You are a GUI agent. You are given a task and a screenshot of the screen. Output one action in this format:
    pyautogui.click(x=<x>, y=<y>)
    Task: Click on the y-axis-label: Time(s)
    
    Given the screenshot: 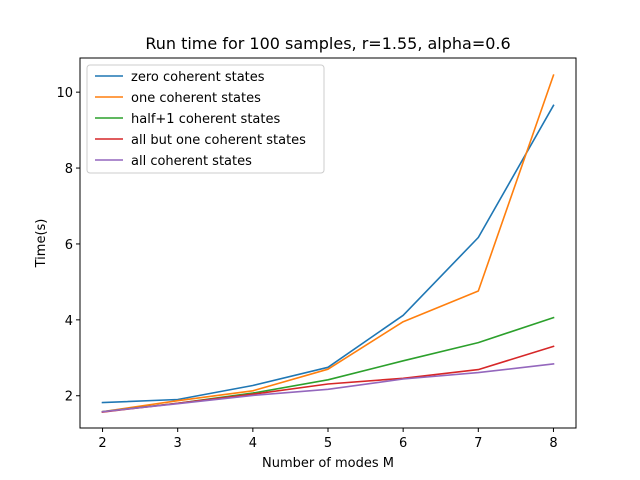 What is the action you would take?
    pyautogui.click(x=41, y=244)
    